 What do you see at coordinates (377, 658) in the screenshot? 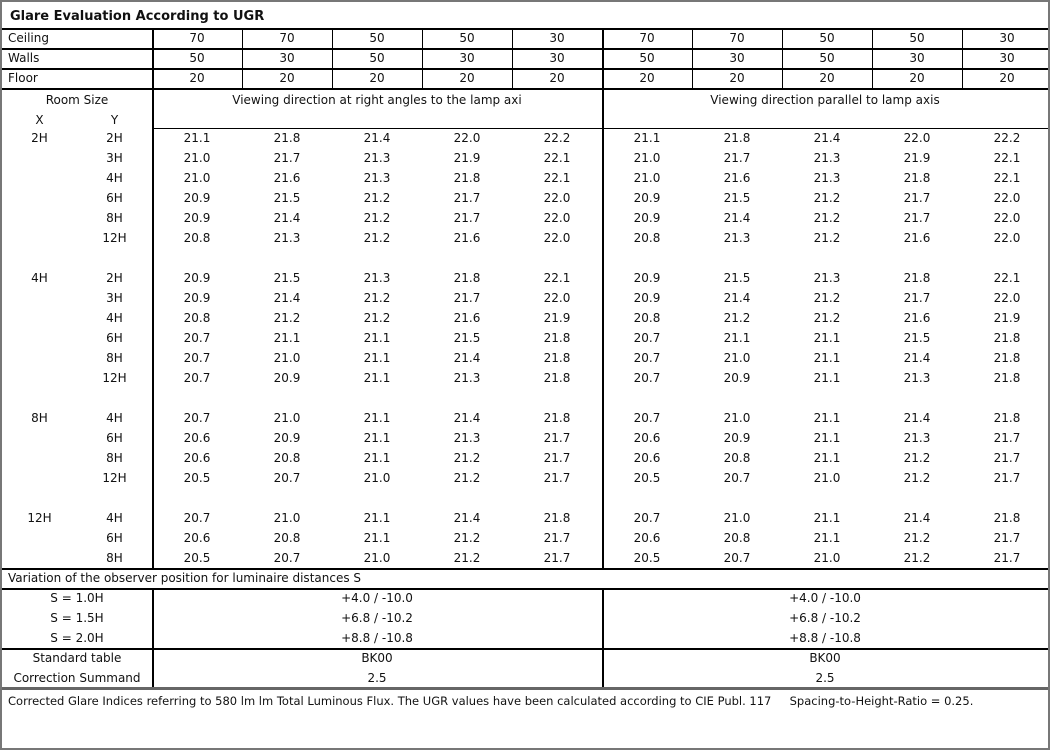
I see `standard-table-perpendicular-value: BK00` at bounding box center [377, 658].